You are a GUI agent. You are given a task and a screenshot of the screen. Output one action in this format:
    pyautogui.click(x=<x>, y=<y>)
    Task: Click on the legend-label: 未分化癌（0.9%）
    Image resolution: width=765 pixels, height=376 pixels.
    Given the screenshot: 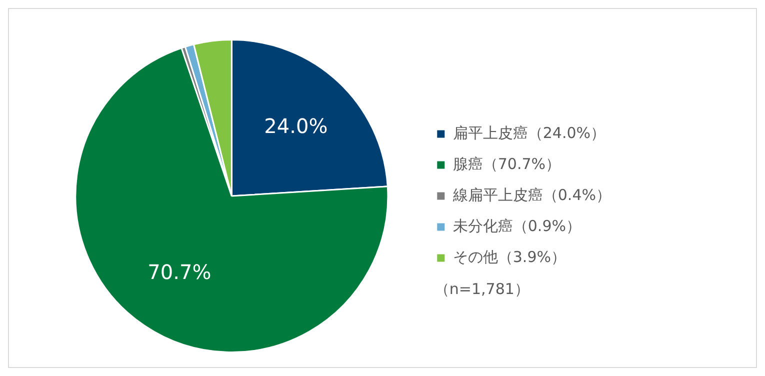 What is the action you would take?
    pyautogui.click(x=516, y=225)
    